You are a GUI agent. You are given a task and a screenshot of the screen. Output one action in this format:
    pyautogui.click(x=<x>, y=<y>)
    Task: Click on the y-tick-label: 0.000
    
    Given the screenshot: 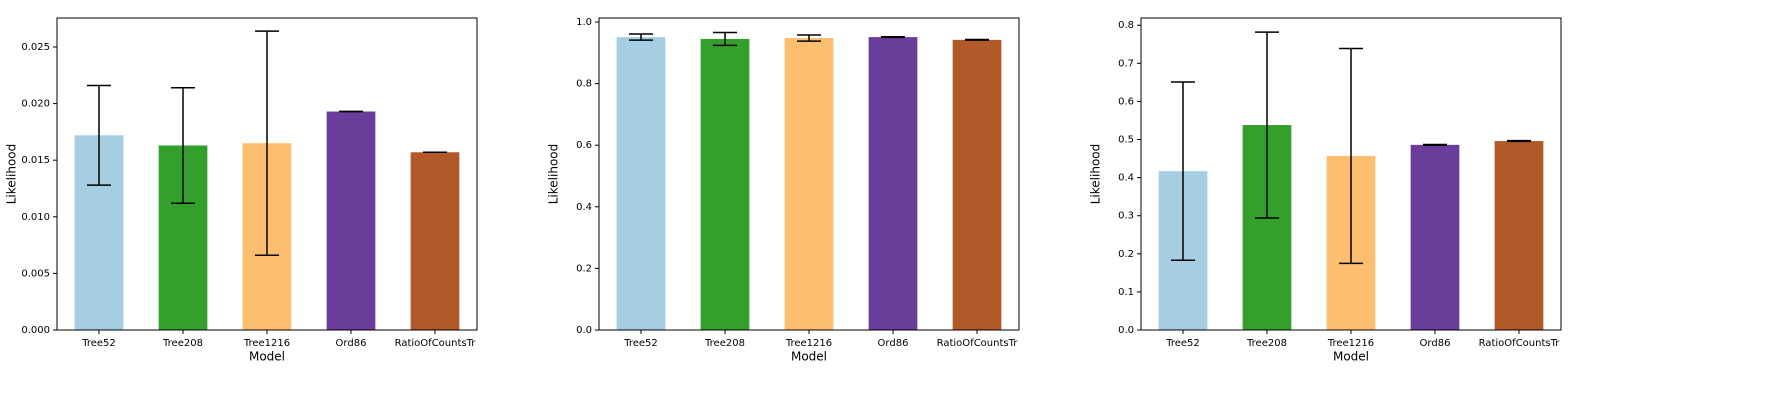 What is the action you would take?
    pyautogui.click(x=35, y=330)
    